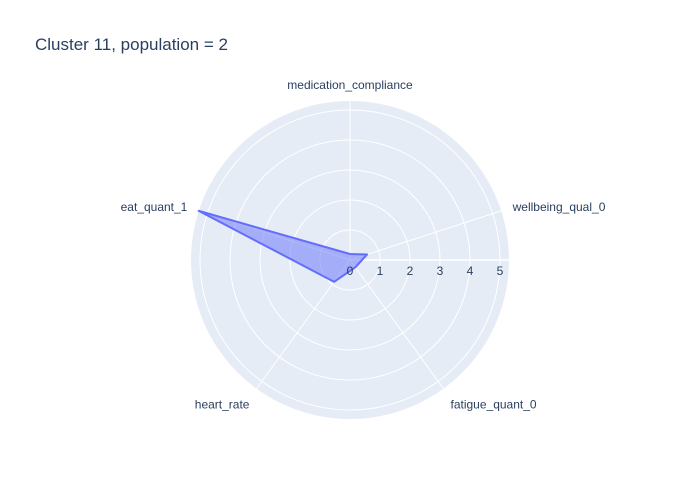 This screenshot has width=700, height=500. I want to click on angular-axis-label: medication_compliance, so click(350, 85).